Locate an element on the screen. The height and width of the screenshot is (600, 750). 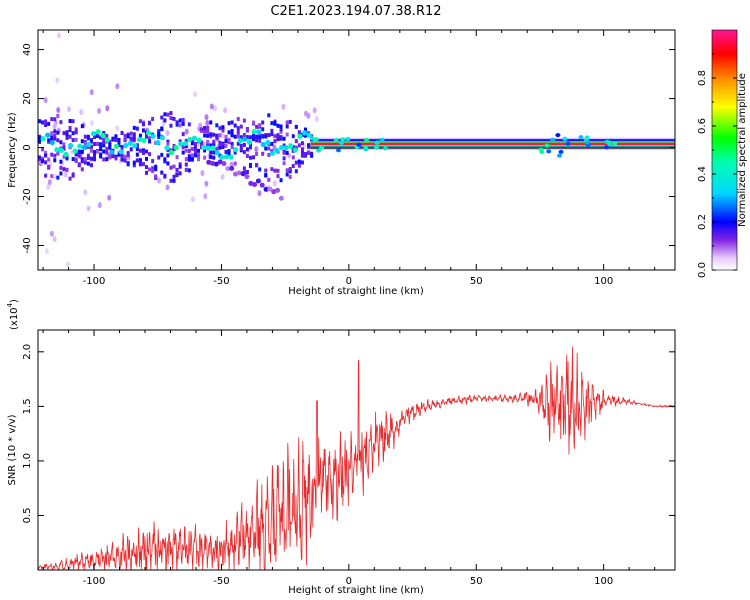
spectrogram-y-tick-label: 40 is located at coordinates (27, 49).